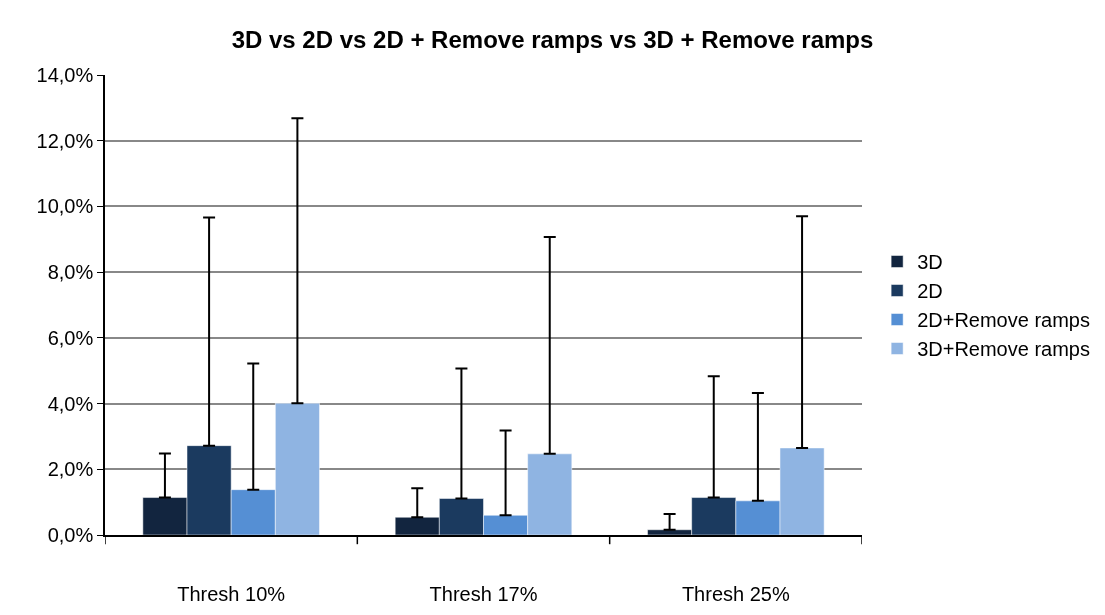  What do you see at coordinates (231, 593) in the screenshot?
I see `x-tick-label: Thresh 10%` at bounding box center [231, 593].